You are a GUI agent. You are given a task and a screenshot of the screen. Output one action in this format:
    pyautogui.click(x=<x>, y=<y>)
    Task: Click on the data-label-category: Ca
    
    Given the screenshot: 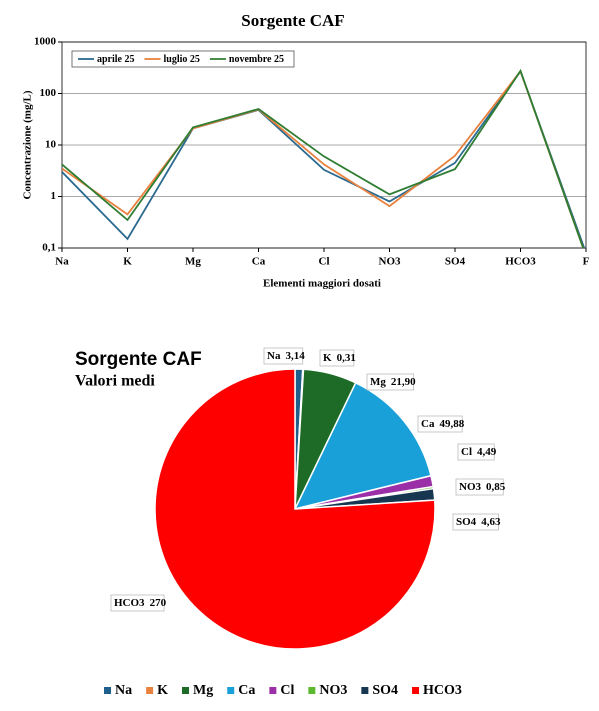 What is the action you would take?
    pyautogui.click(x=428, y=424)
    